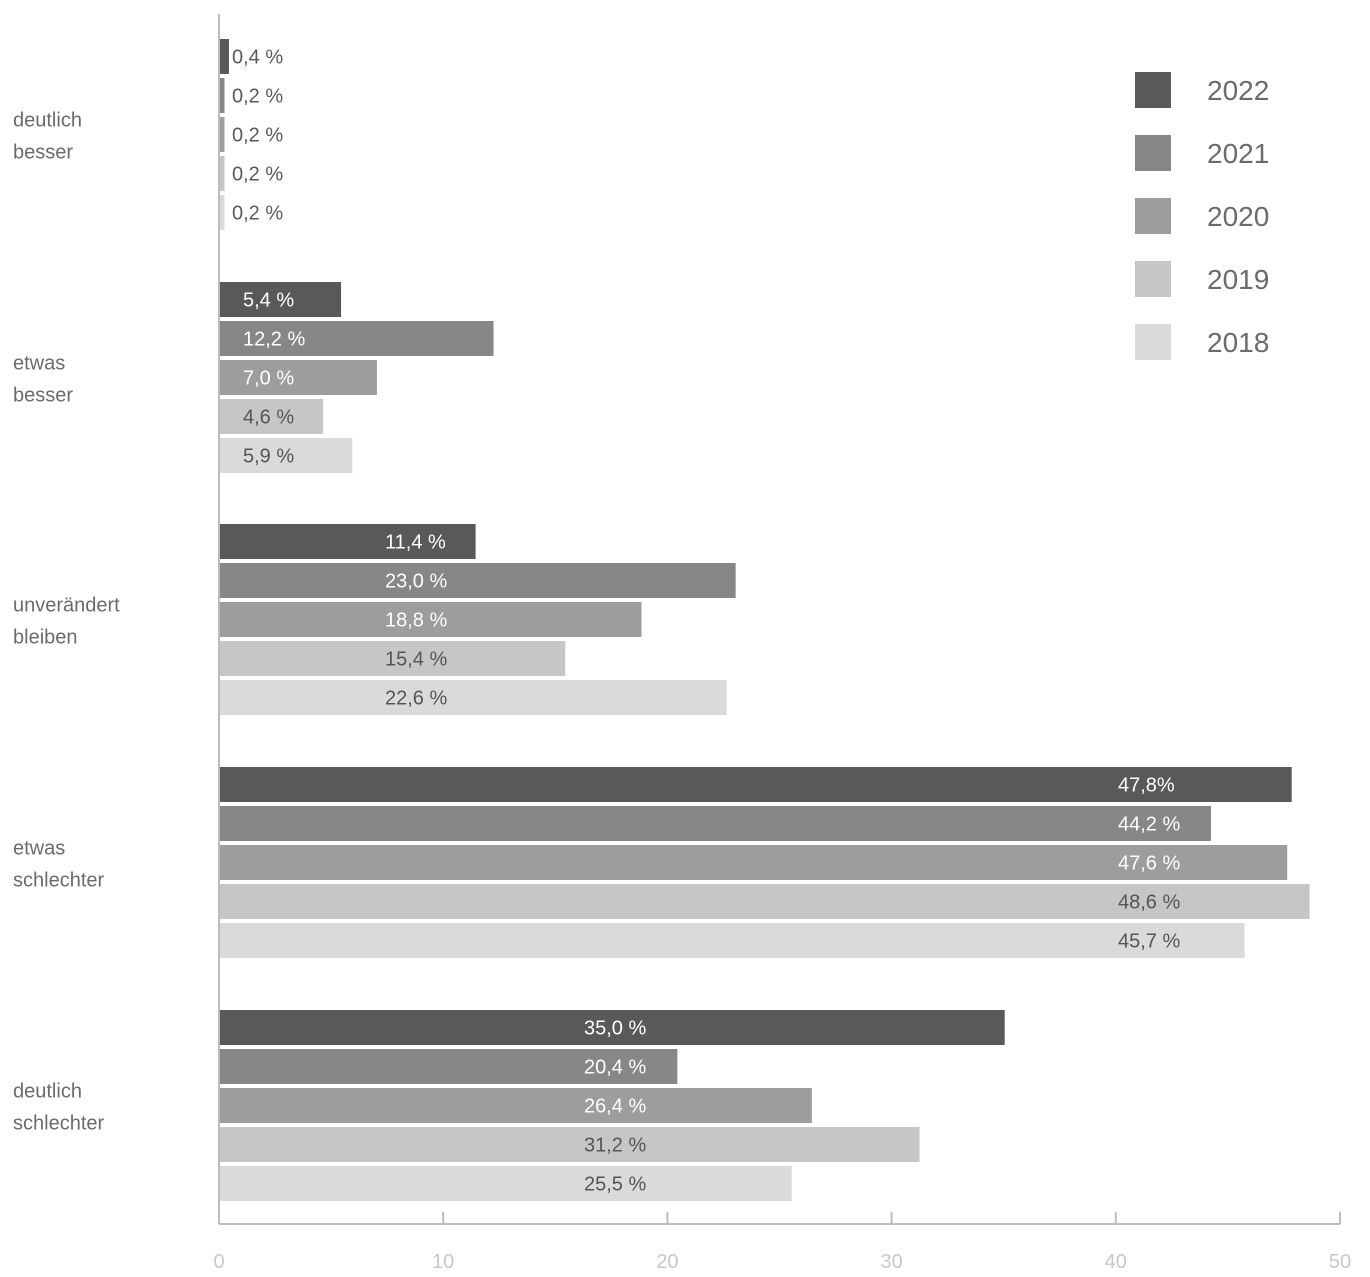 This screenshot has width=1370, height=1277. I want to click on x-tick-label: 40, so click(1116, 1261).